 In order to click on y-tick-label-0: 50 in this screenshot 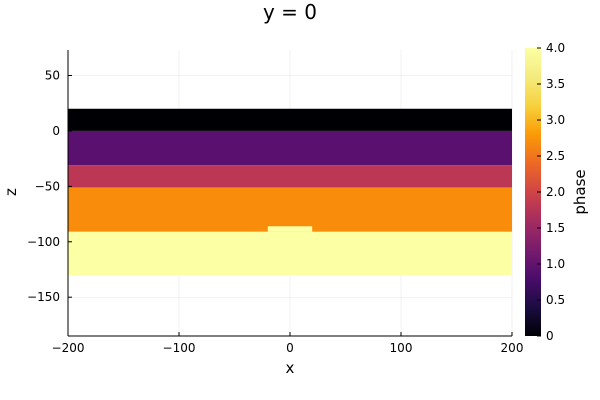, I will do `click(52, 75)`.